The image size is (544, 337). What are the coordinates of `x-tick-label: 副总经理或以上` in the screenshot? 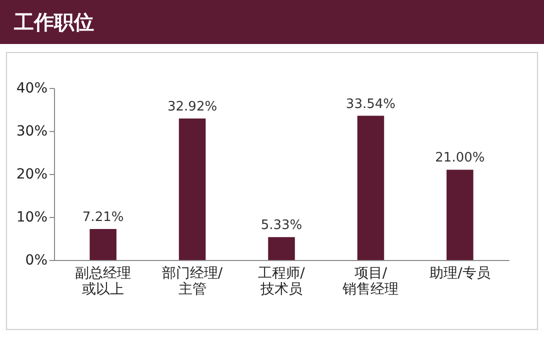 It's located at (103, 282).